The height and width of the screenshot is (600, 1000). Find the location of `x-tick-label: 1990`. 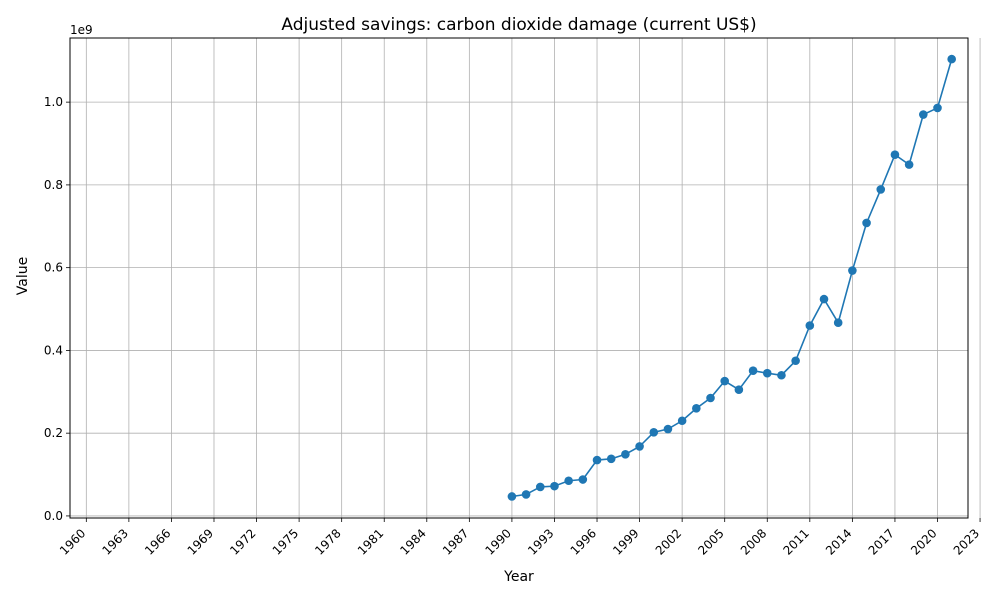

x-tick-label: 1990 is located at coordinates (498, 541).